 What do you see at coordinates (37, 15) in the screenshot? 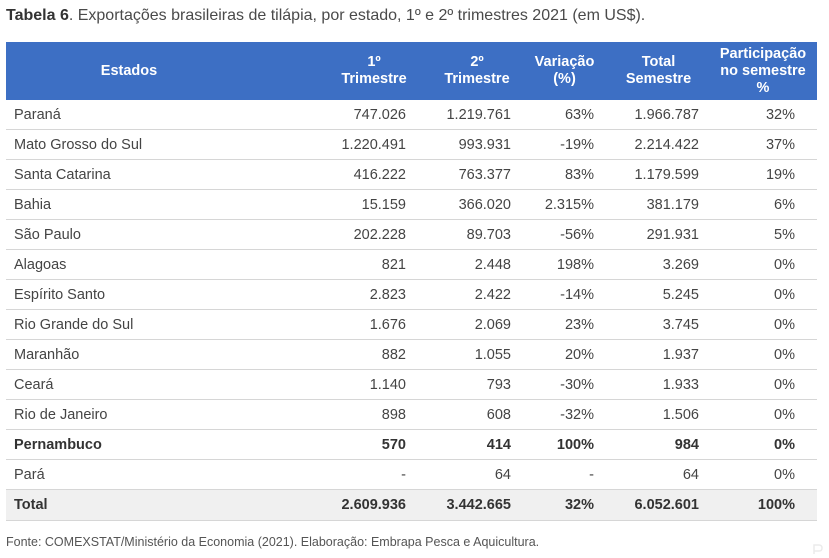
I see `caption-label: Tabela 6` at bounding box center [37, 15].